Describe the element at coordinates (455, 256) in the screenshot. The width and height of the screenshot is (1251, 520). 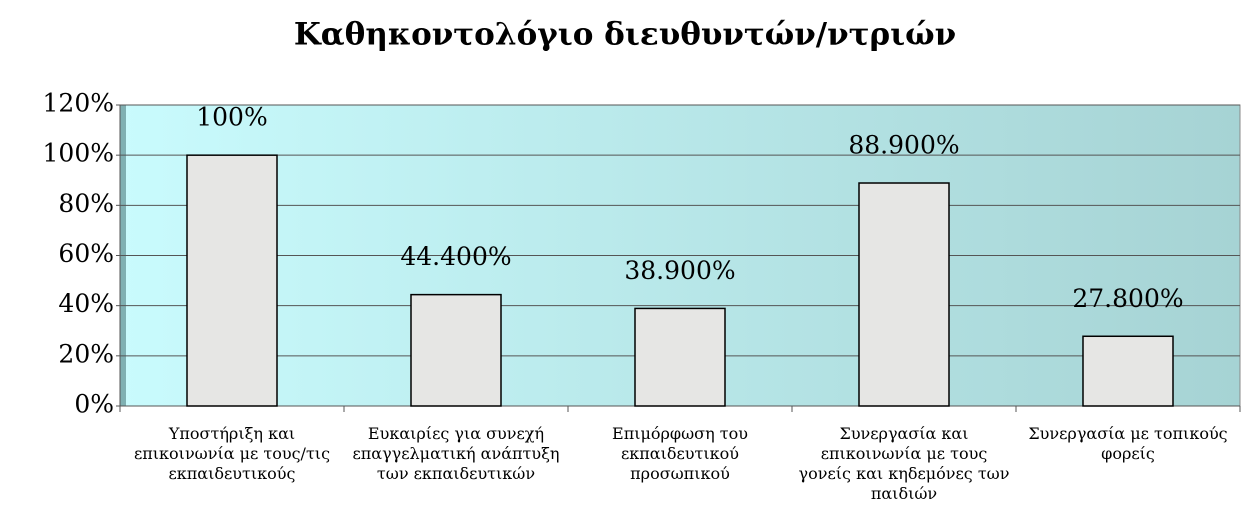
I see `data-label: 44.400%` at that location.